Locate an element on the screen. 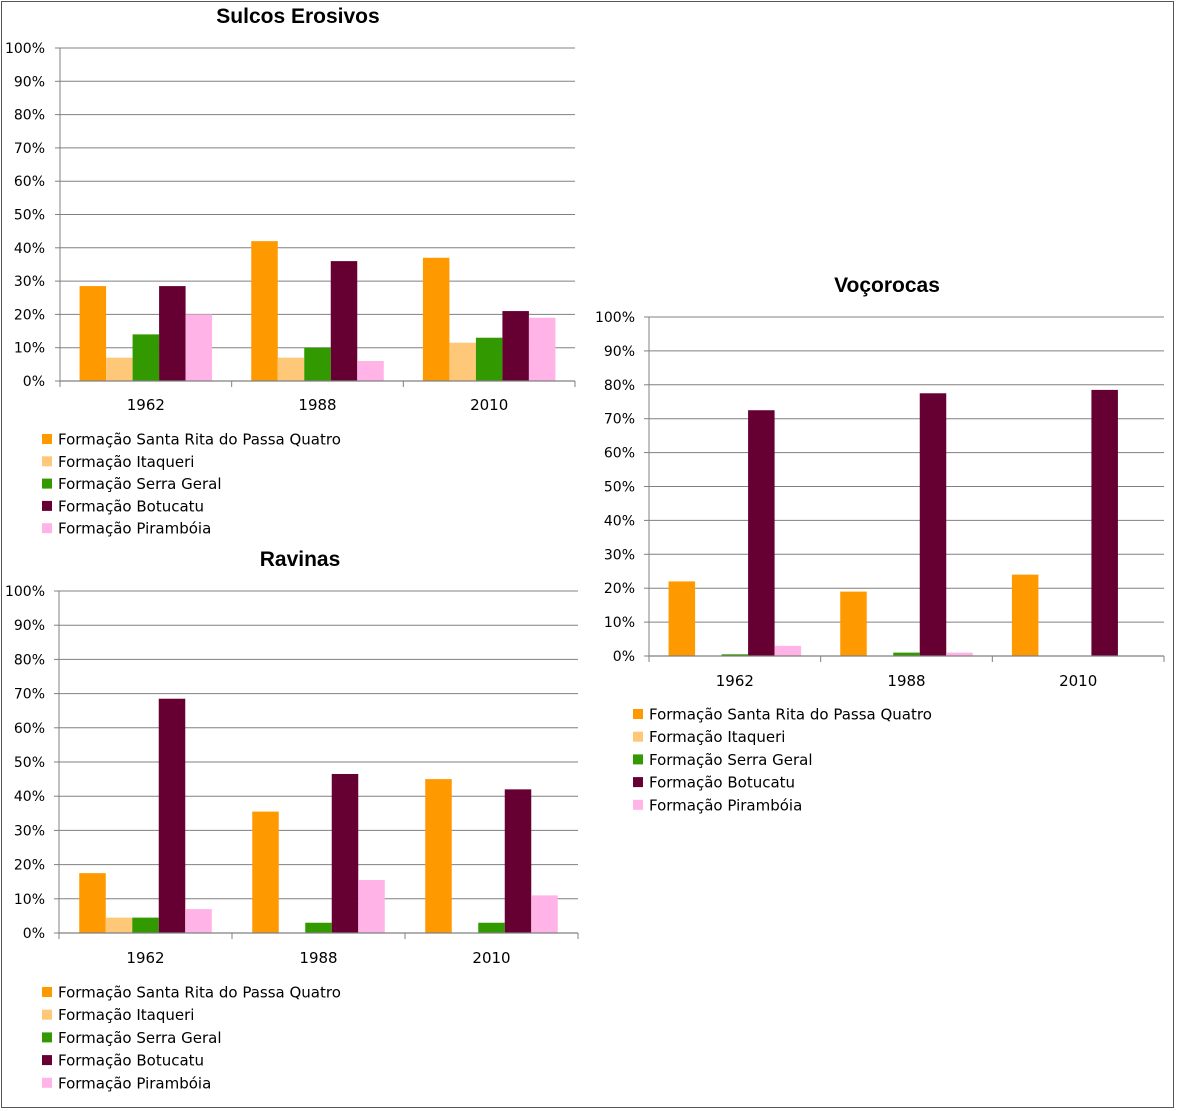  chart-title: Voçorocas is located at coordinates (887, 285).